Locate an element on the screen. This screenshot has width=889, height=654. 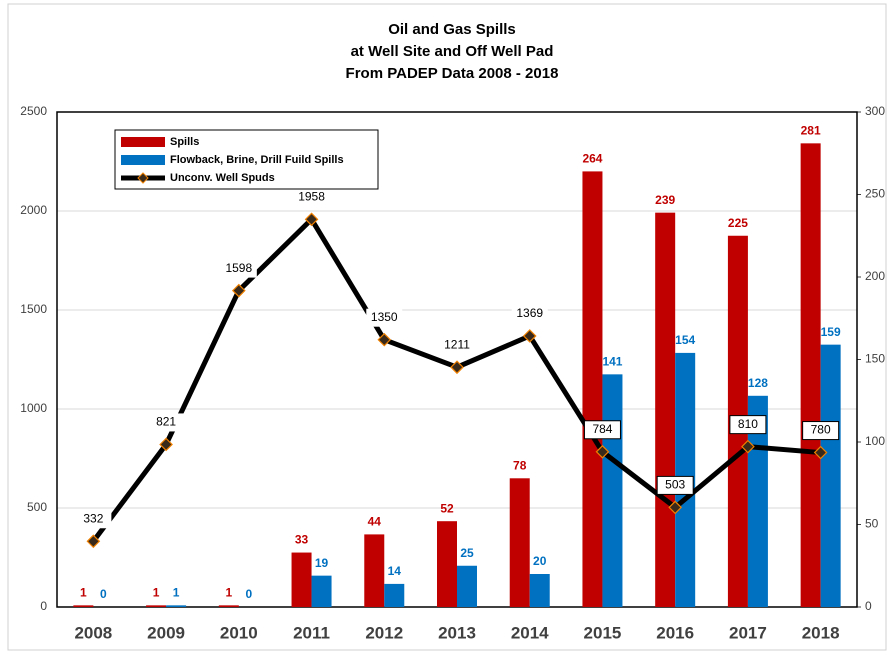
x-tick-label: 2014 is located at coordinates (530, 632).